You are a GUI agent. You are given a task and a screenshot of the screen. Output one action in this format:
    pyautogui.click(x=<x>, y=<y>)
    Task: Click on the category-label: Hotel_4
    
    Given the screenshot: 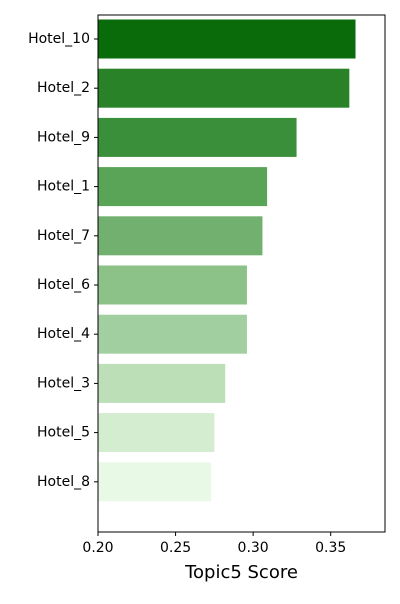 What is the action you would take?
    pyautogui.click(x=63, y=334)
    